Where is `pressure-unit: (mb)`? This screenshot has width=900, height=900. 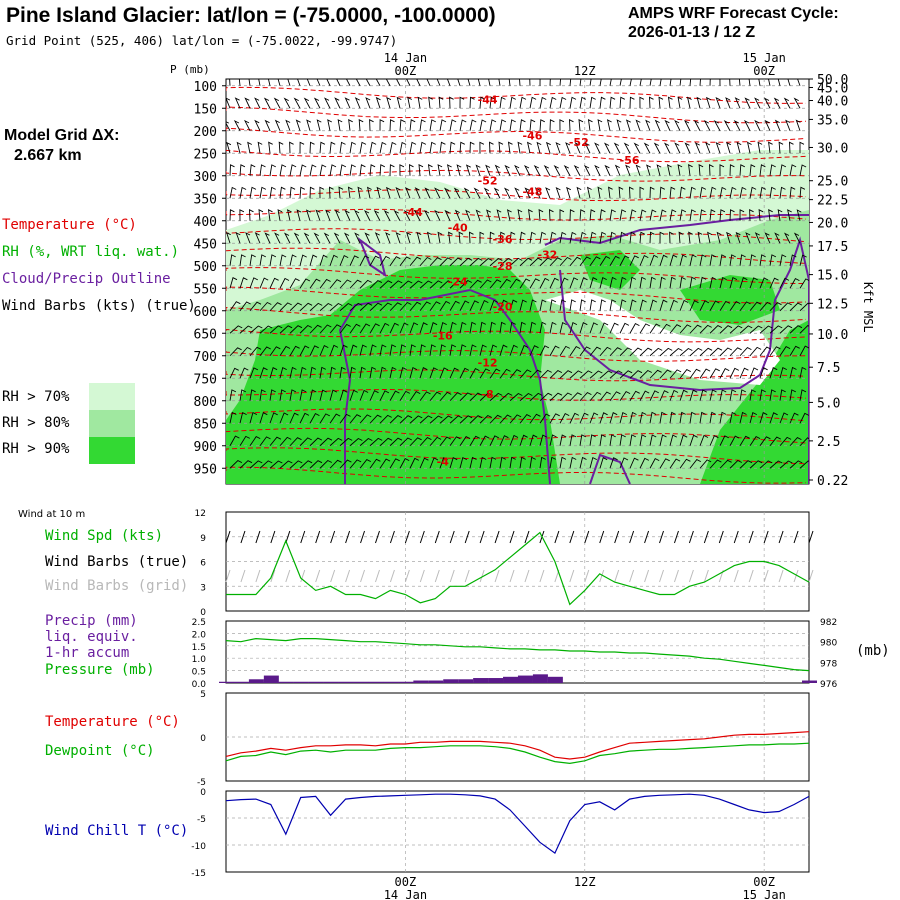
pressure-unit: (mb) is located at coordinates (873, 651).